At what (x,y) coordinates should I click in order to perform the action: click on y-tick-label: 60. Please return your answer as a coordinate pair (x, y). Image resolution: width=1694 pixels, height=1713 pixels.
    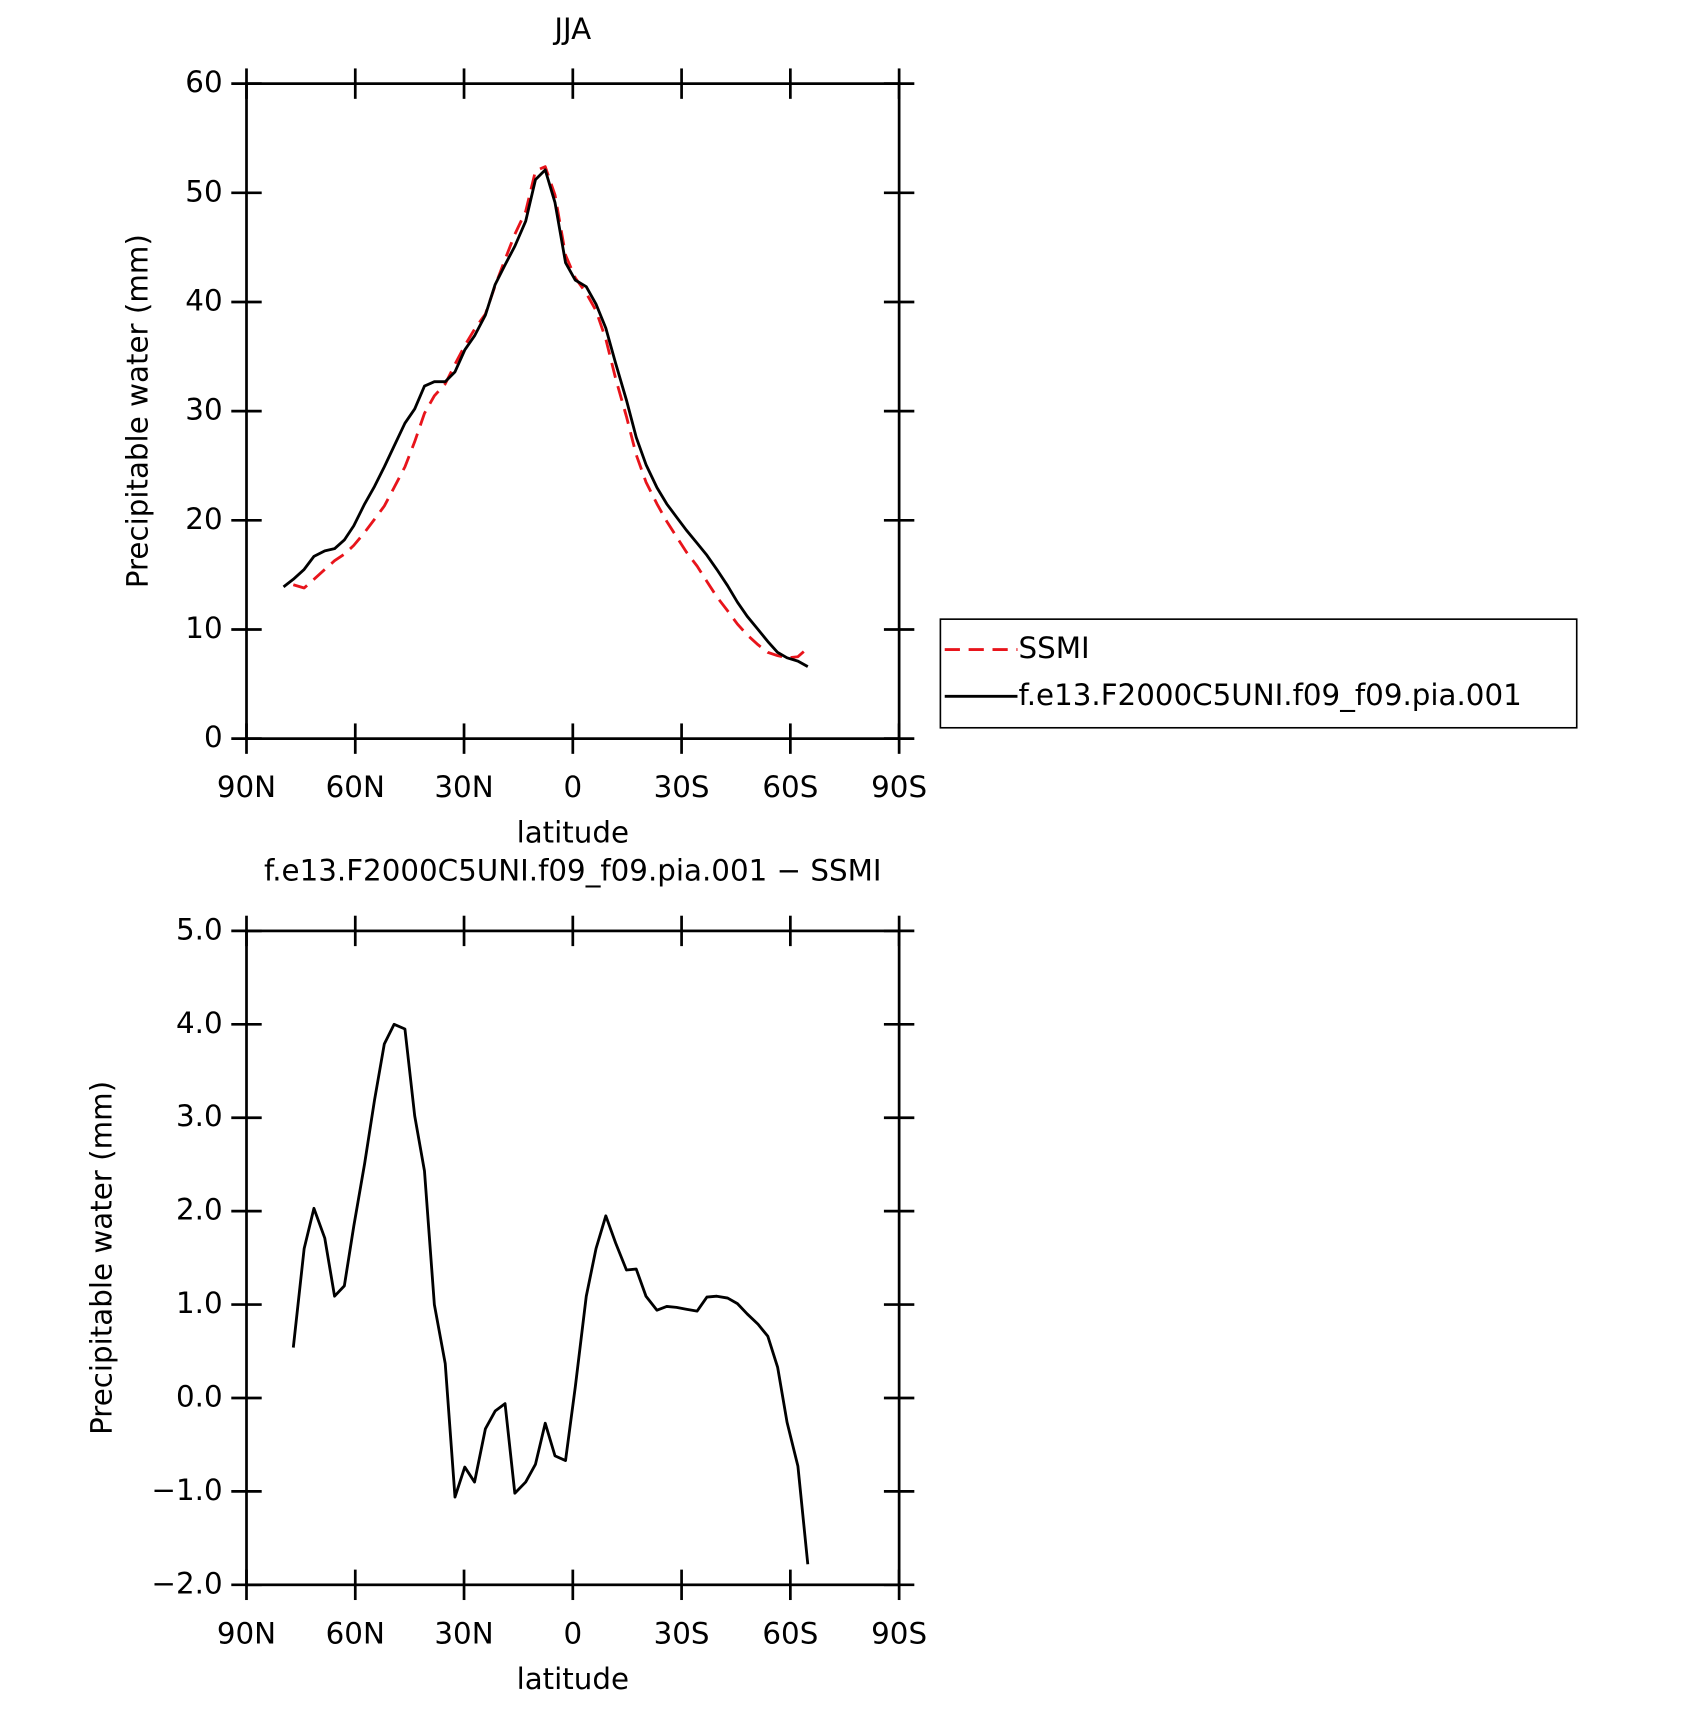
    Looking at the image, I should click on (203, 82).